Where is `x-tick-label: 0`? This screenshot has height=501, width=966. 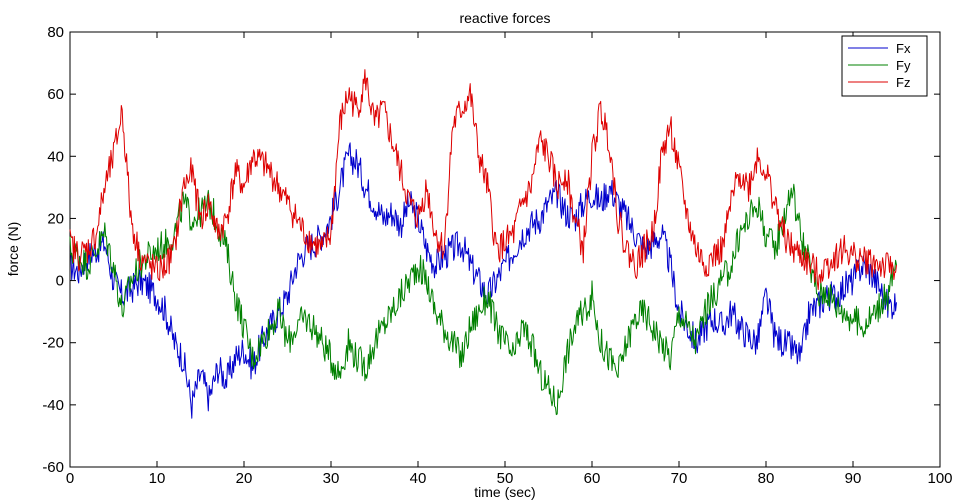 x-tick-label: 0 is located at coordinates (70, 478).